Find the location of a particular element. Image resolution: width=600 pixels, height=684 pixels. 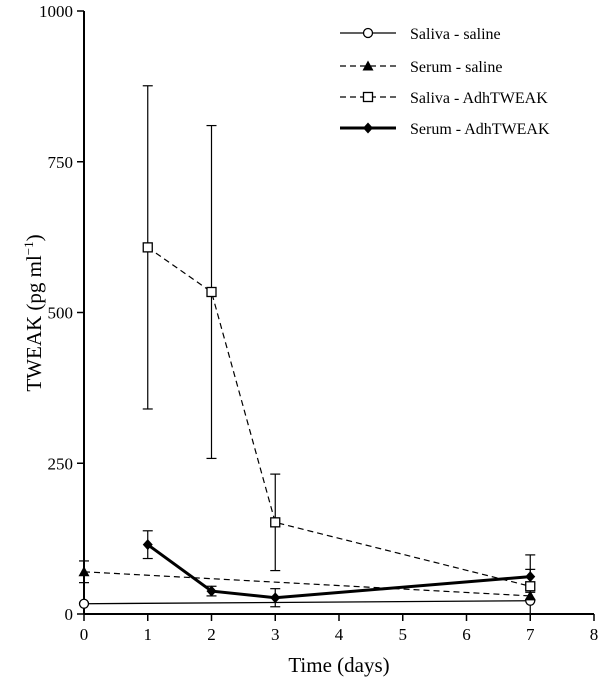

x-tick-label: 3 is located at coordinates (275, 634).